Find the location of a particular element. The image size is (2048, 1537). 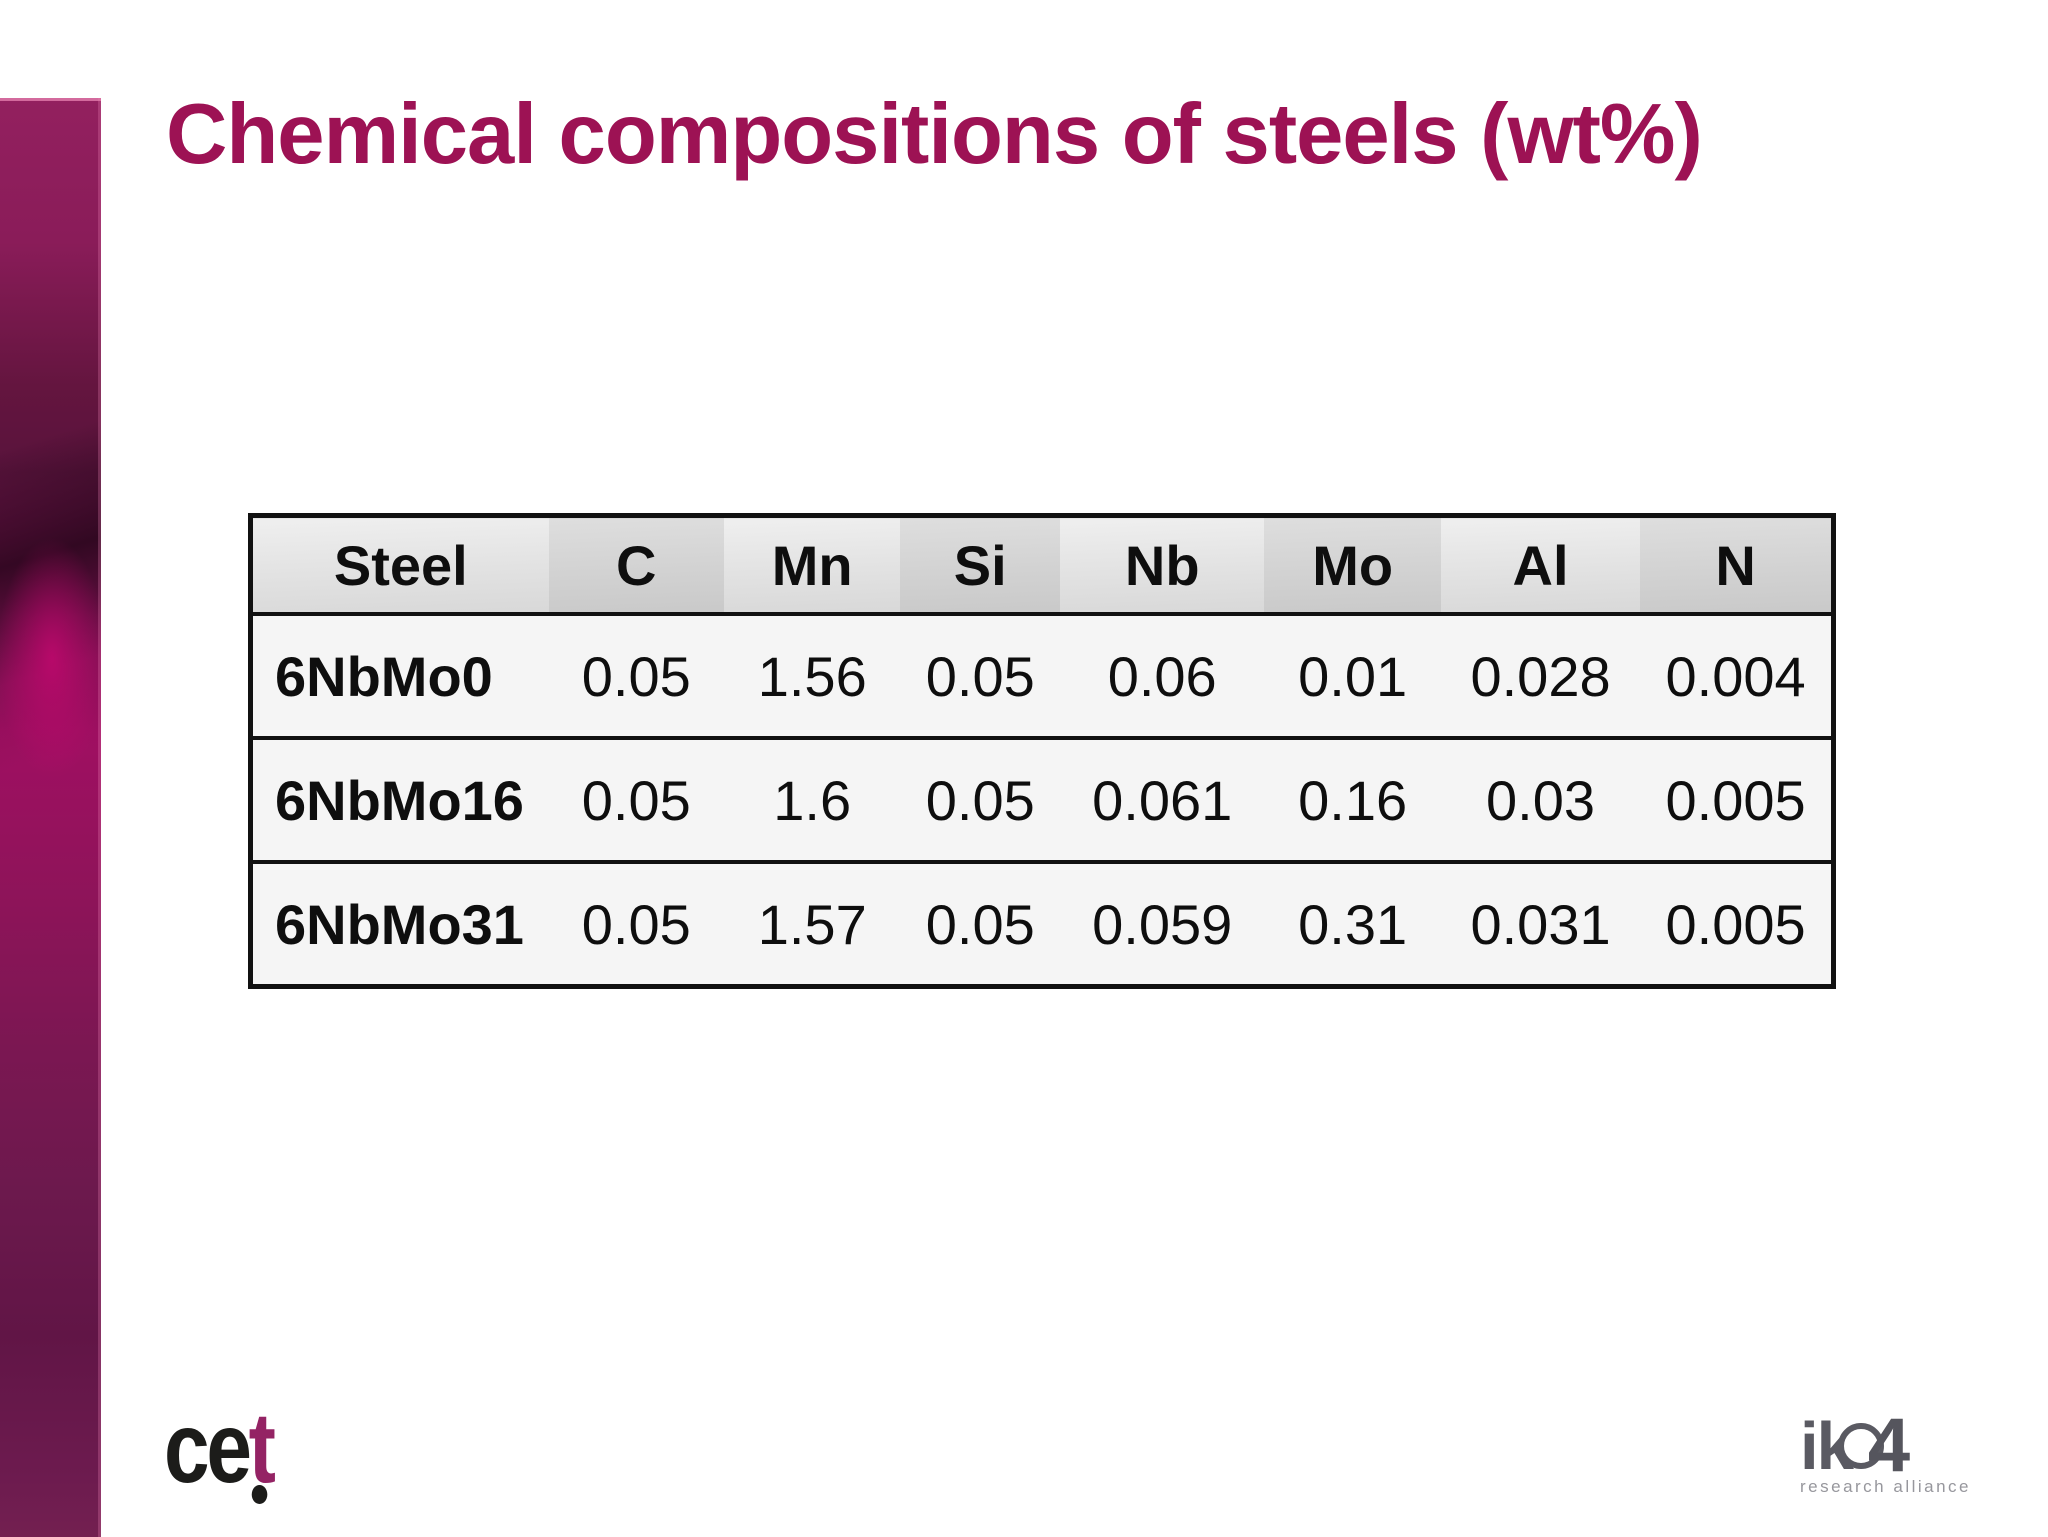

column-header-steel: Steel is located at coordinates (399, 565).